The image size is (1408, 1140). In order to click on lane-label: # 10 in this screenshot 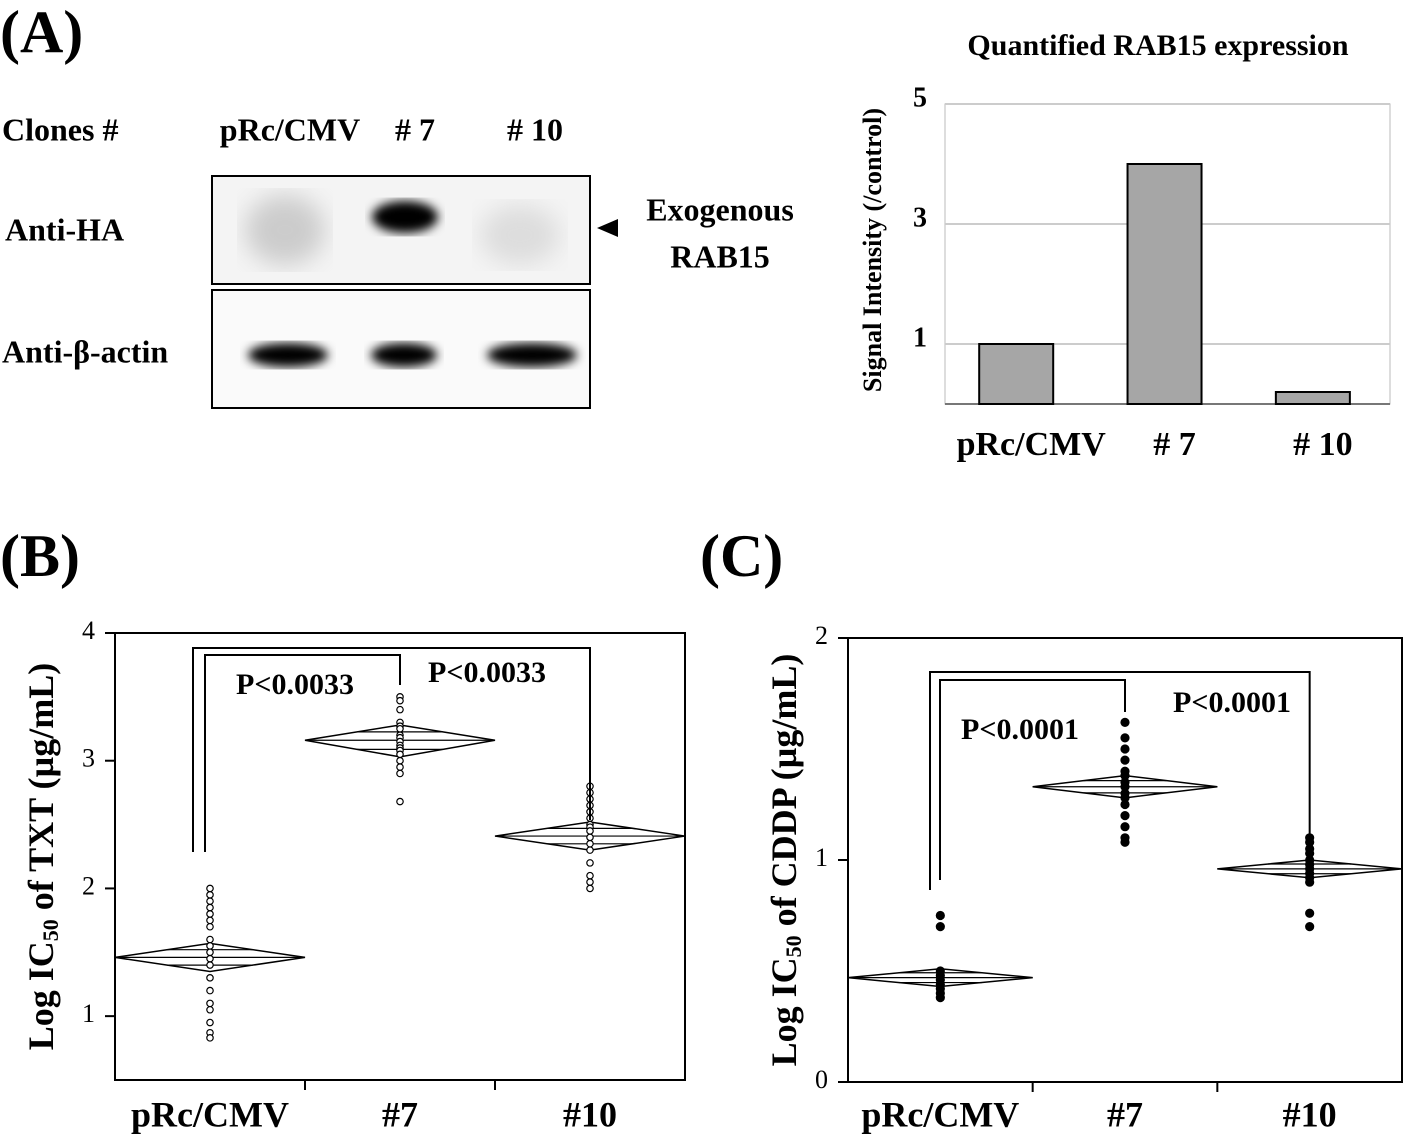, I will do `click(535, 129)`.